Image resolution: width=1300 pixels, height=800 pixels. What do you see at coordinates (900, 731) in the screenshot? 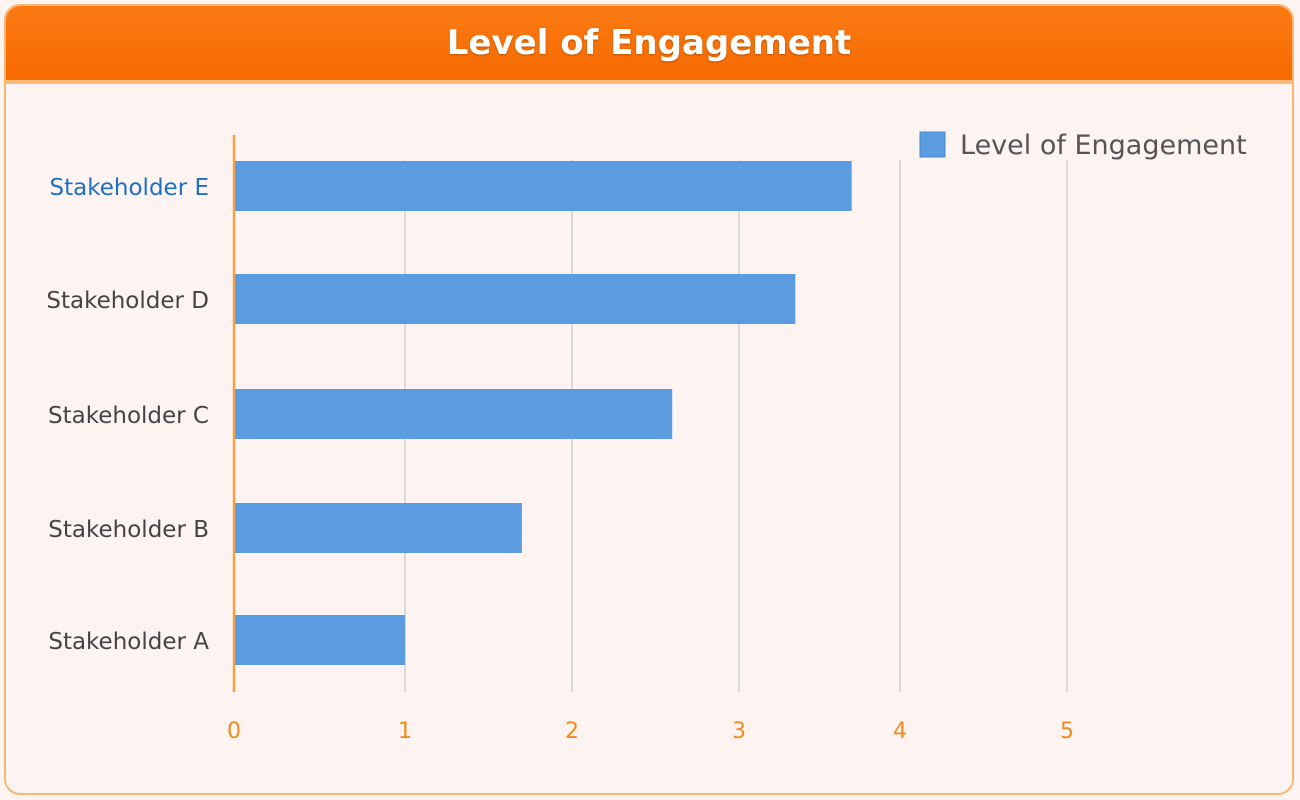
I see `x-tick-label: 4` at bounding box center [900, 731].